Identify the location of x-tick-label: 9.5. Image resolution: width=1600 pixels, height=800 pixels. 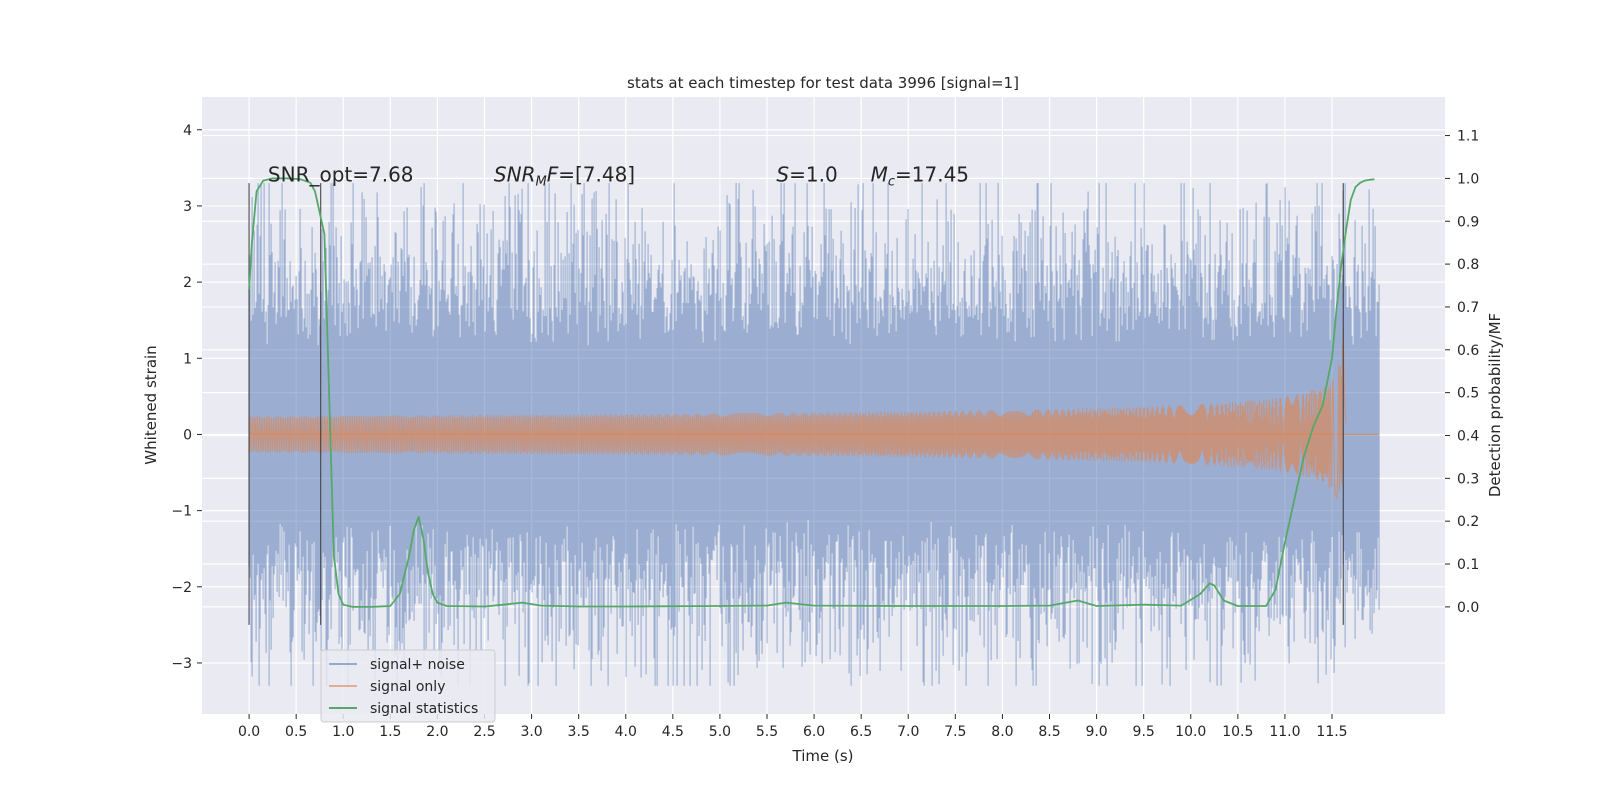
(1144, 732).